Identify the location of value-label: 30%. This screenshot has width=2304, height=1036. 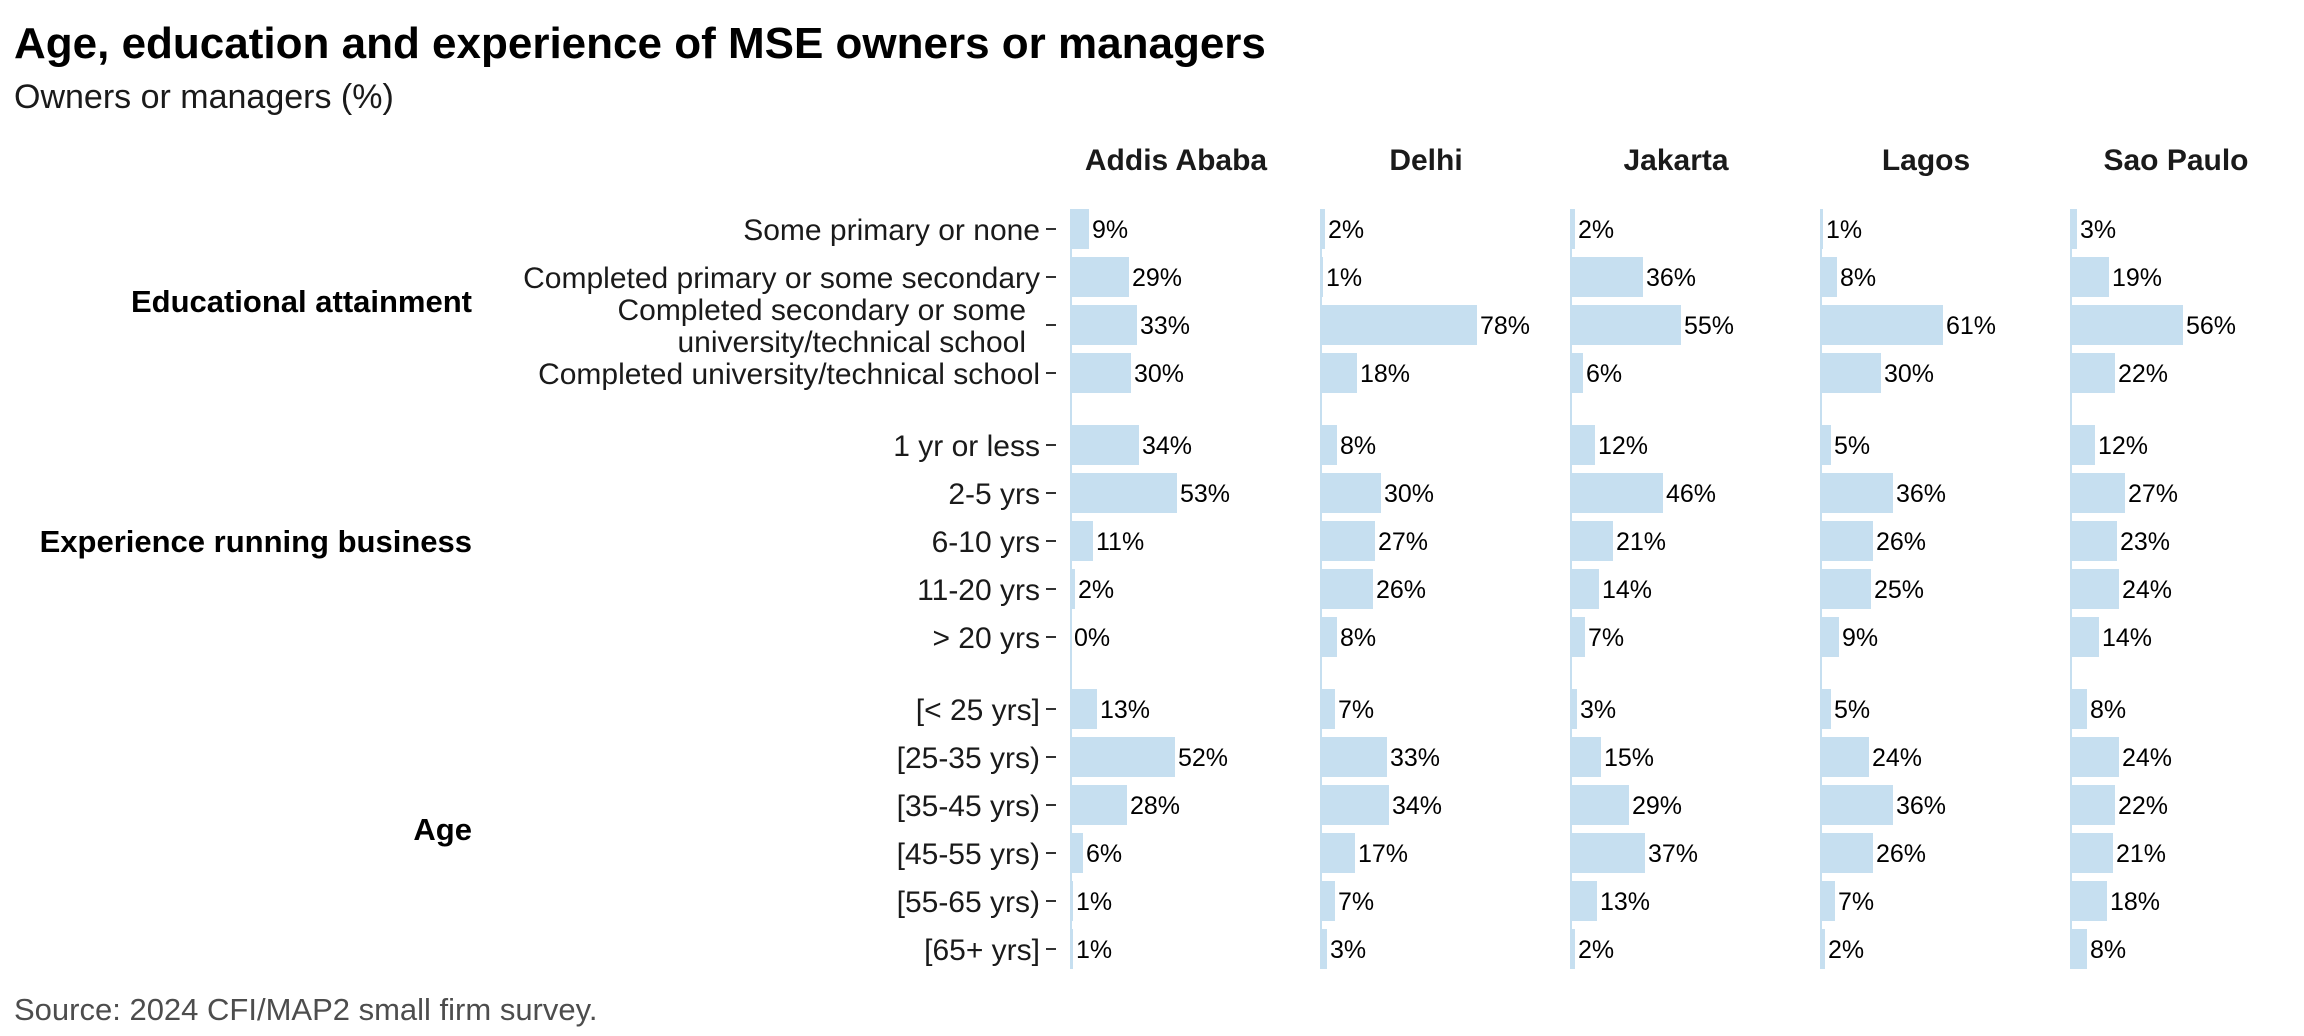
(1909, 374).